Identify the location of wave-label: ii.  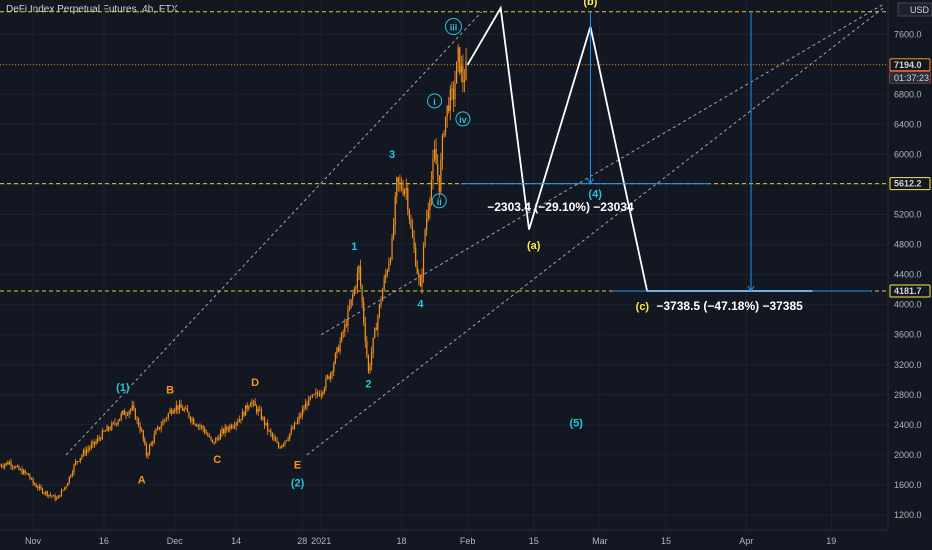
(439, 202).